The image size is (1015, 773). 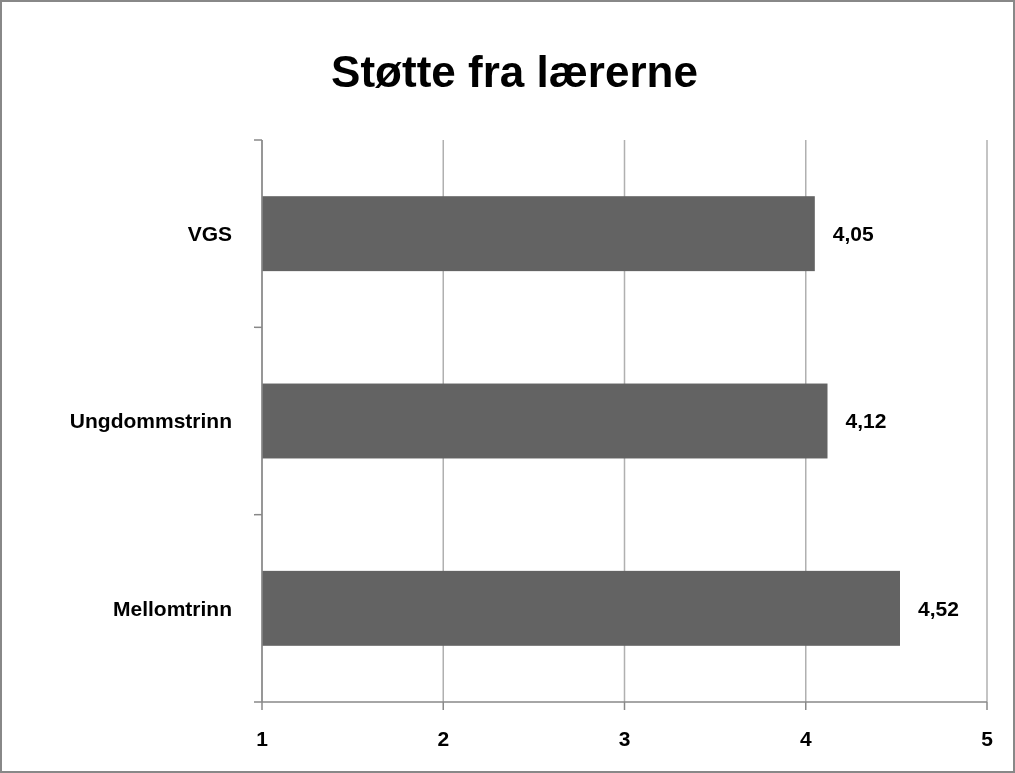 What do you see at coordinates (443, 738) in the screenshot?
I see `x-tick-label: 2` at bounding box center [443, 738].